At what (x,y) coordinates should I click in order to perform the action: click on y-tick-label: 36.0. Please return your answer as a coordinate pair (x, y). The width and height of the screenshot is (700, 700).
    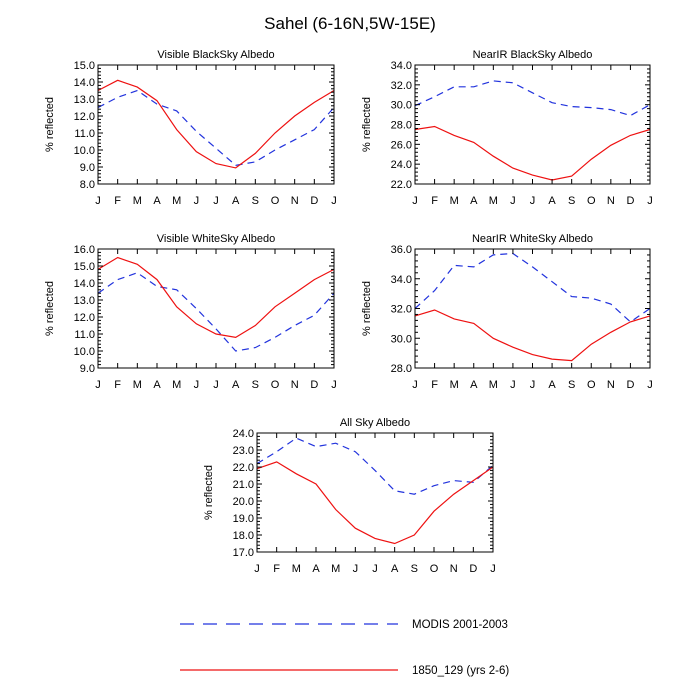
    Looking at the image, I should click on (401, 250).